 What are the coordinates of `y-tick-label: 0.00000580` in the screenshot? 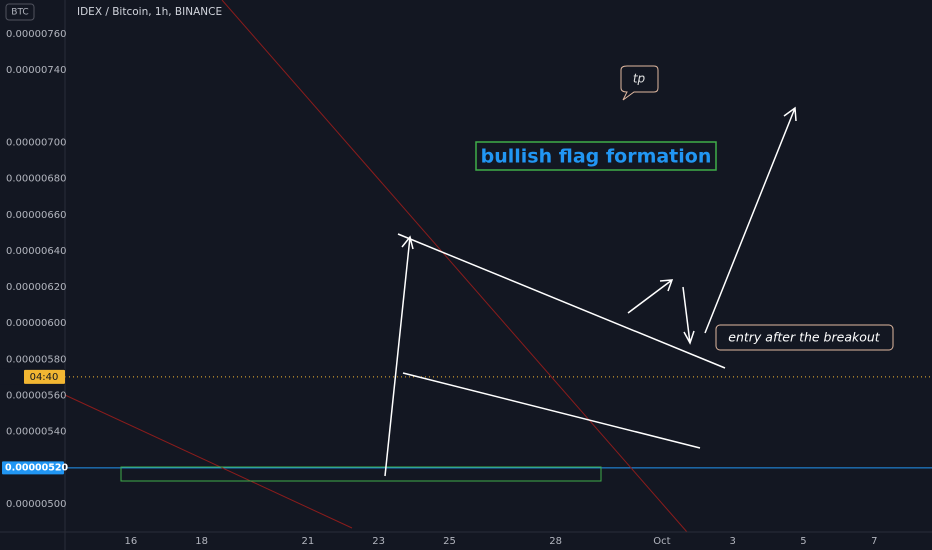 It's located at (36, 359).